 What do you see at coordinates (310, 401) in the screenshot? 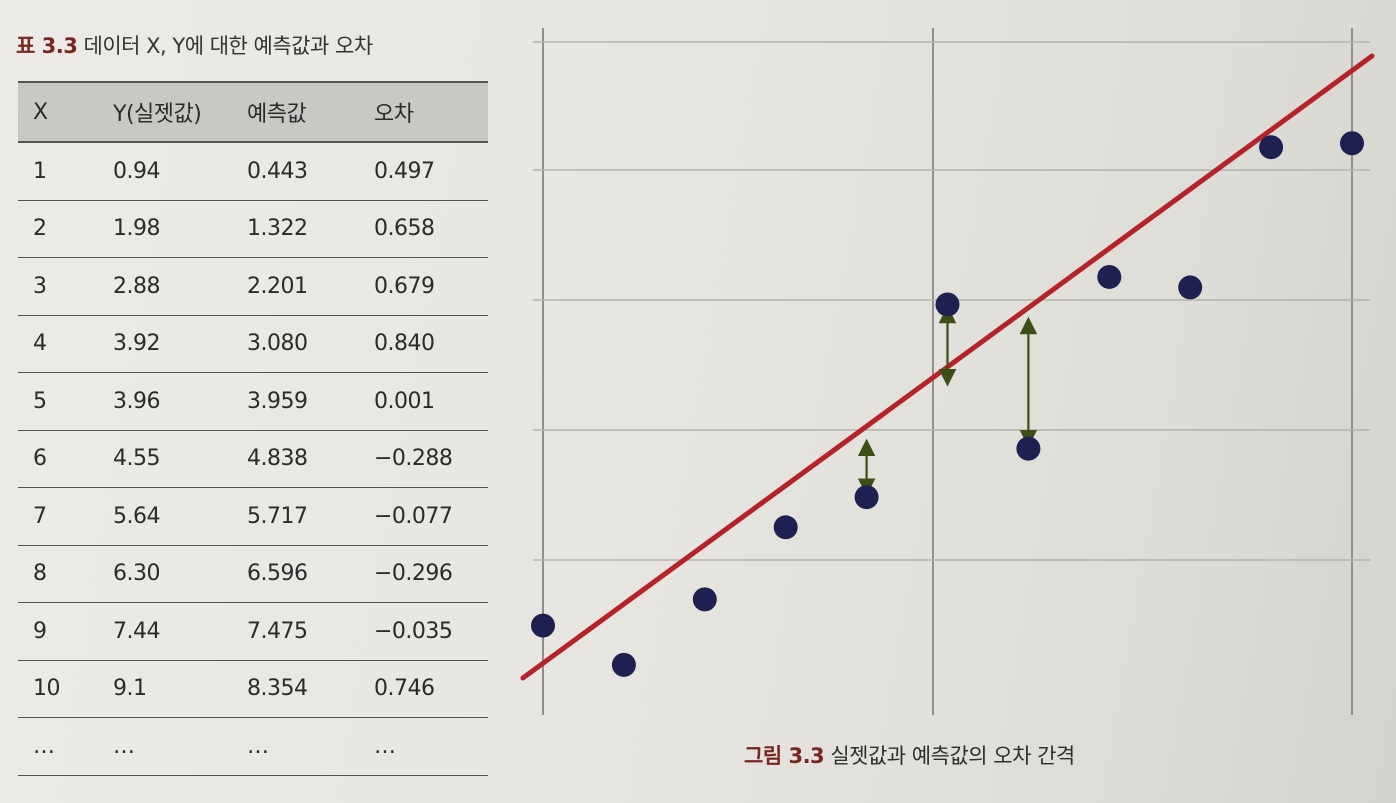
I see `cell-predicted: 3.959` at bounding box center [310, 401].